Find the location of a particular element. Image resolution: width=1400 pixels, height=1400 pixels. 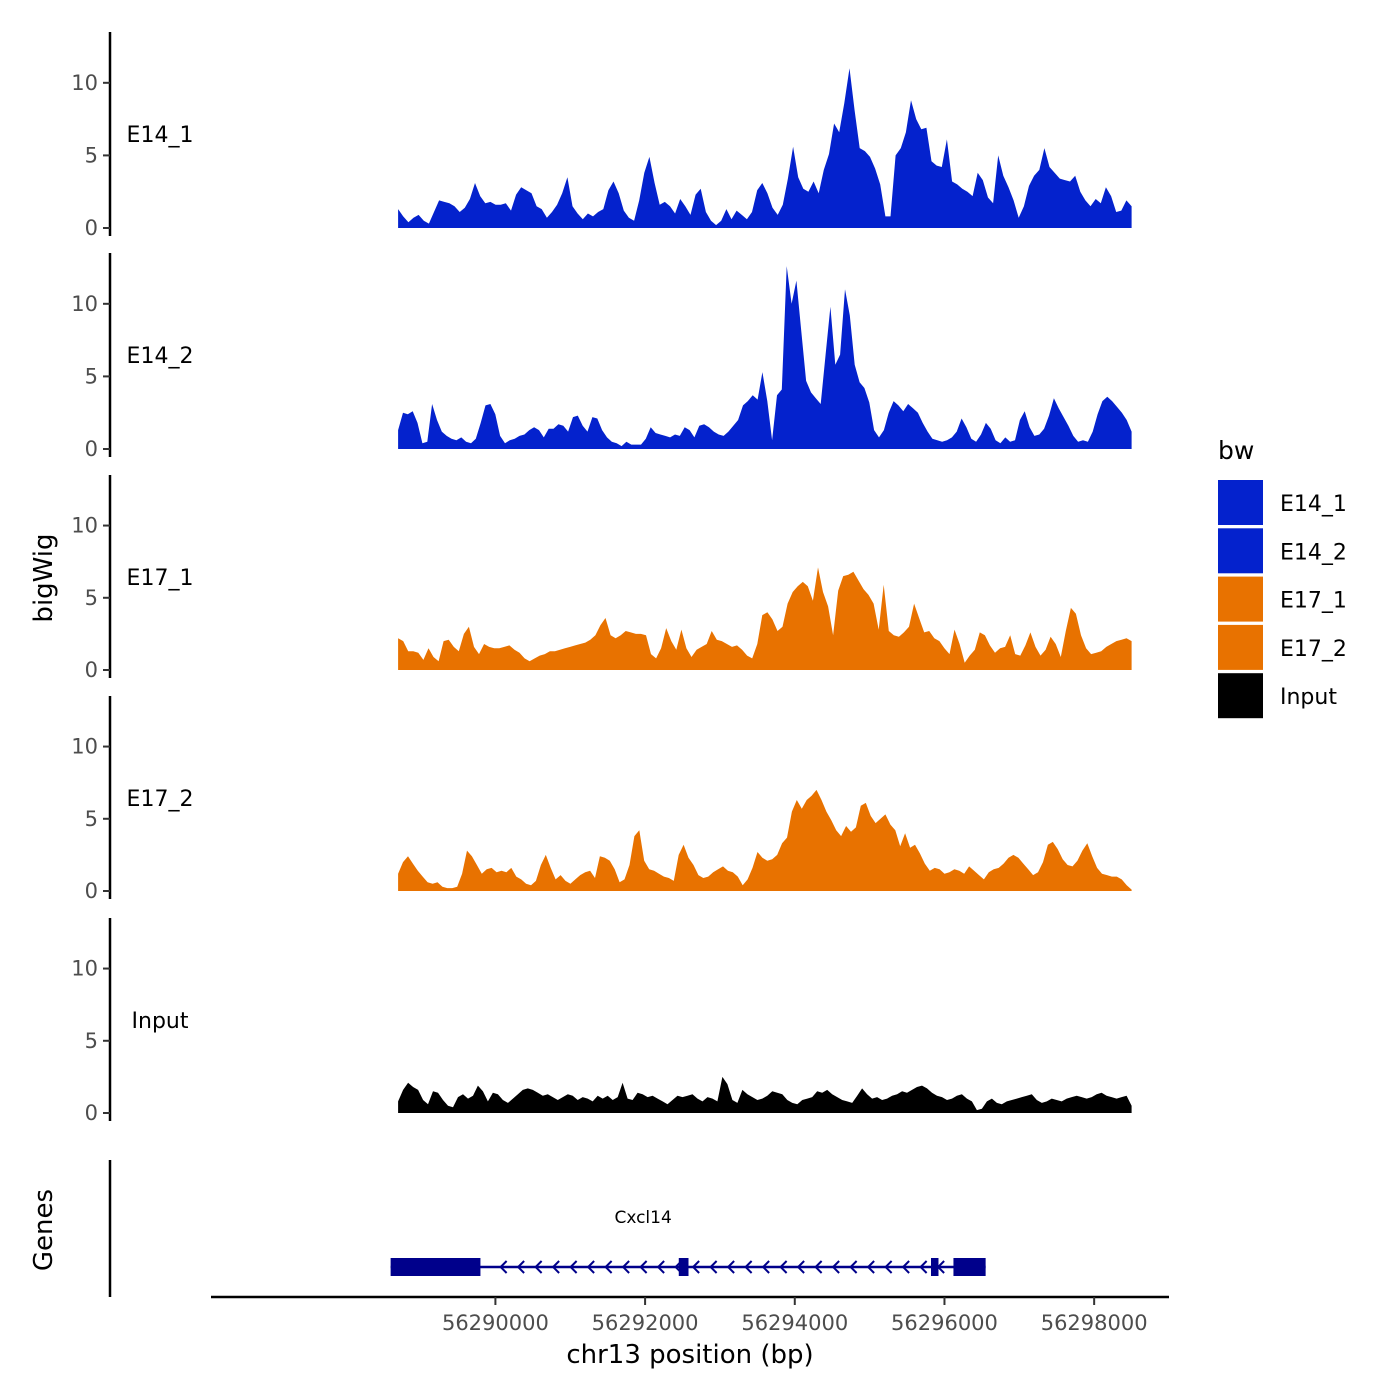

genes-panel: Cxcl14 is located at coordinates (547, 1228).